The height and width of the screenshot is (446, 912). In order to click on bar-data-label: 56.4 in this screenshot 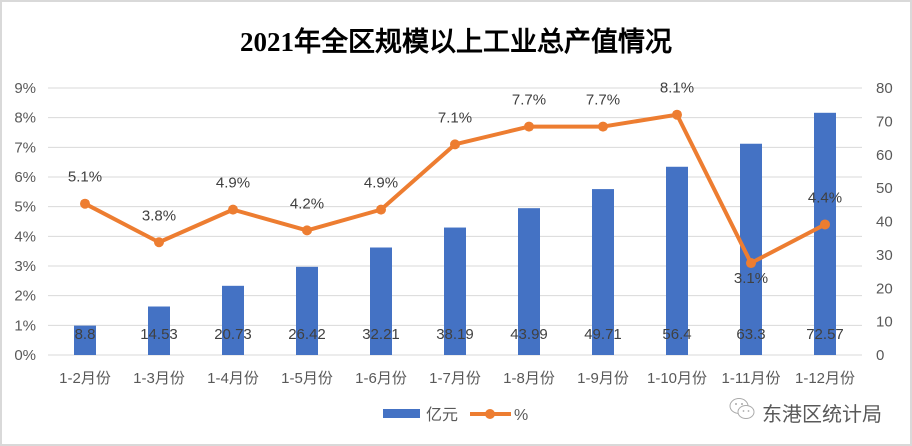, I will do `click(676, 334)`.